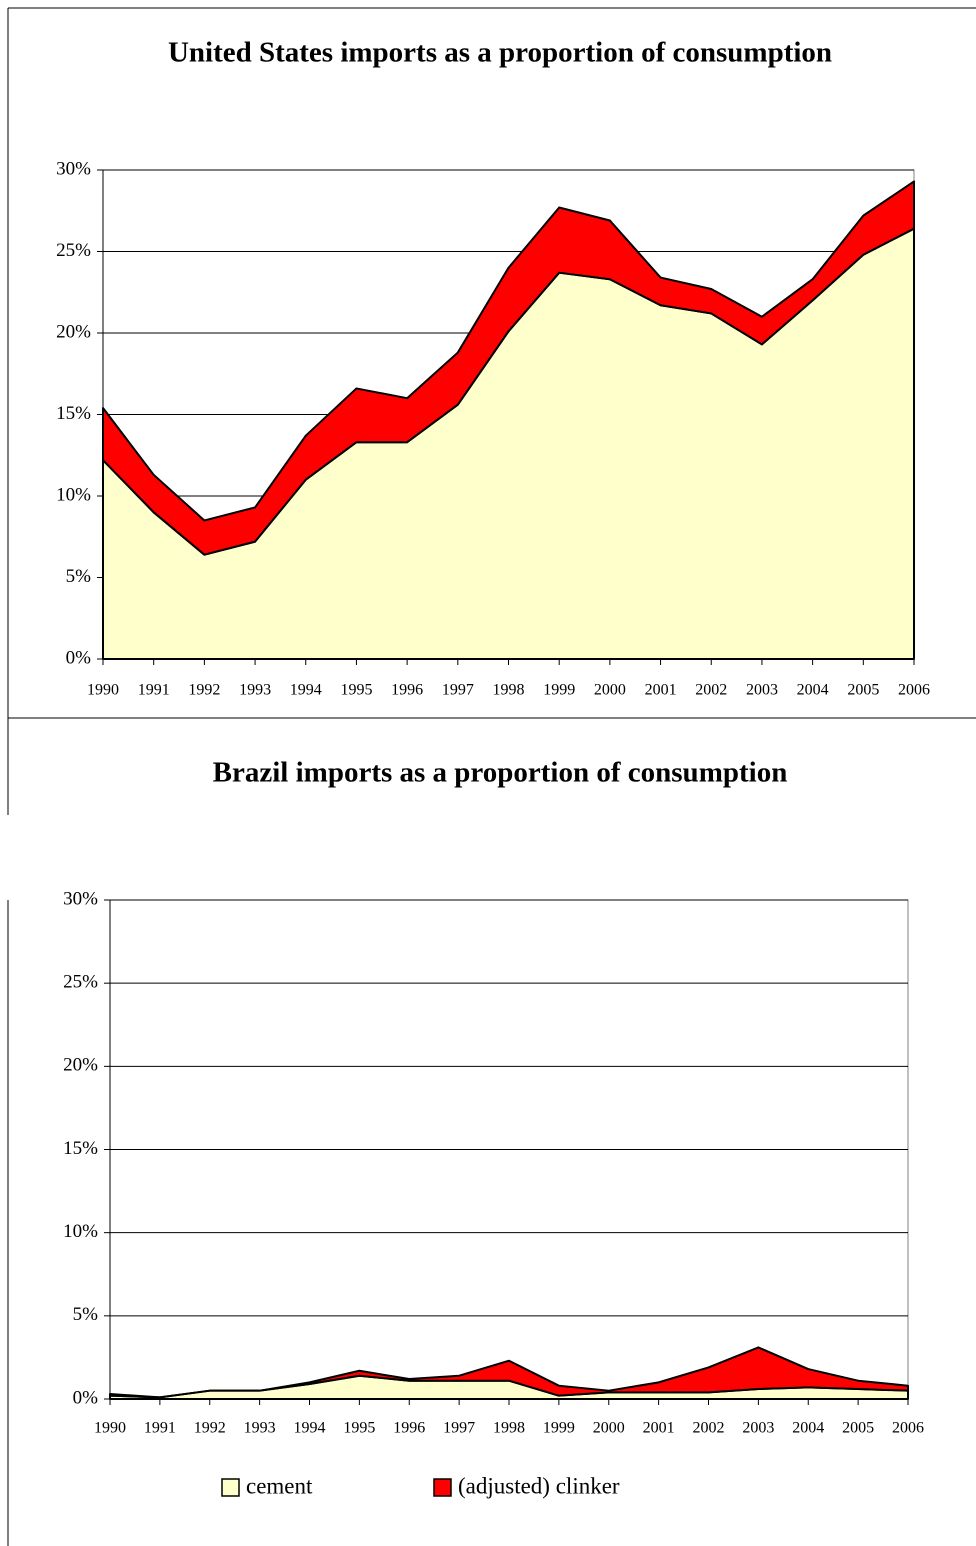 This screenshot has width=976, height=1546. Describe the element at coordinates (539, 1485) in the screenshot. I see `legend-label: (adjusted) clinker` at that location.